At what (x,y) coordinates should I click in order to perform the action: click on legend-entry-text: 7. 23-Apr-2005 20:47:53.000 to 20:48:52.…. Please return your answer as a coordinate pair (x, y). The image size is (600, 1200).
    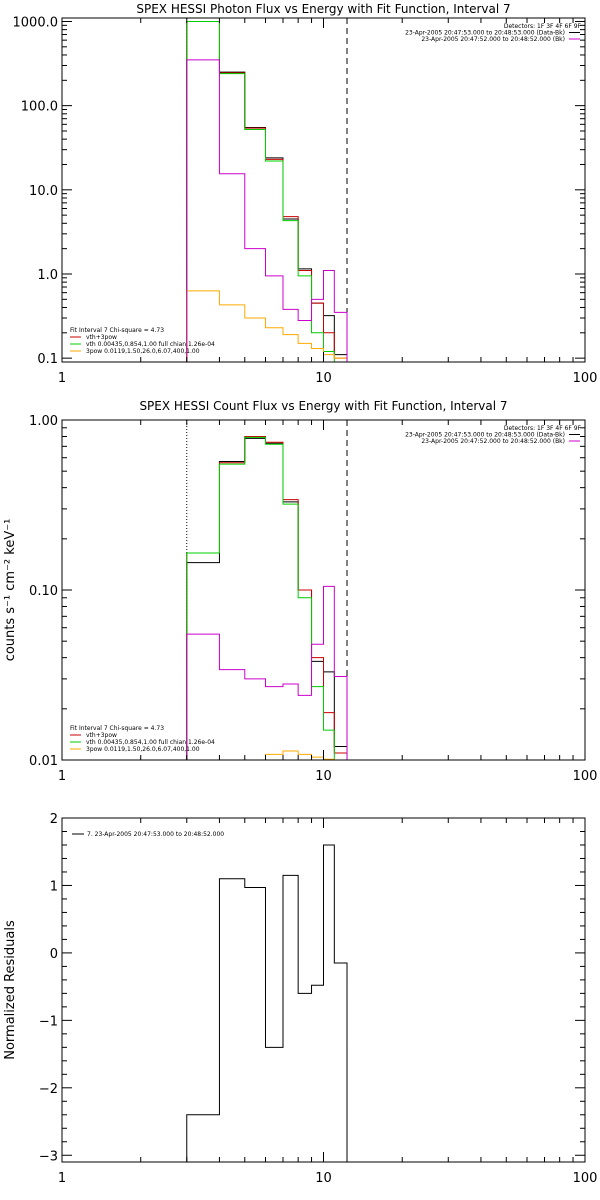
    Looking at the image, I should click on (155, 834).